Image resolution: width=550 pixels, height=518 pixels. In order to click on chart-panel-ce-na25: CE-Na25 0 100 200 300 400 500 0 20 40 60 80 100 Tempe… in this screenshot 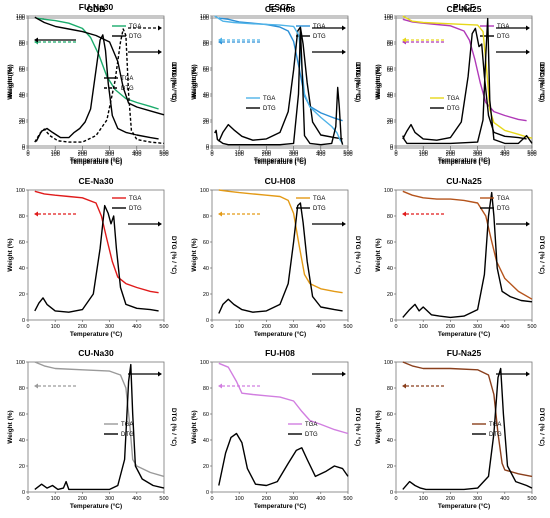, I will do `click(460, 87)`.